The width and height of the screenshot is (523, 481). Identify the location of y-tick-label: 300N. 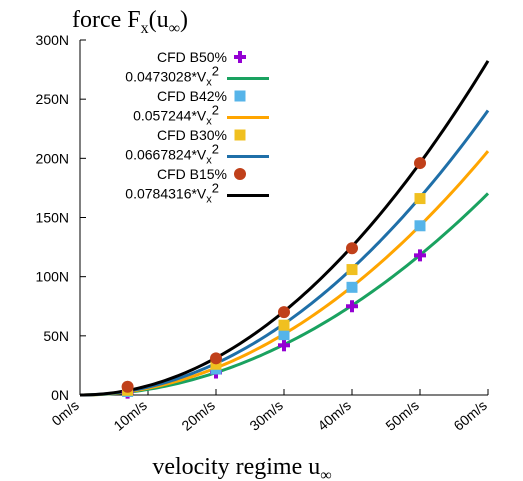
(52, 40).